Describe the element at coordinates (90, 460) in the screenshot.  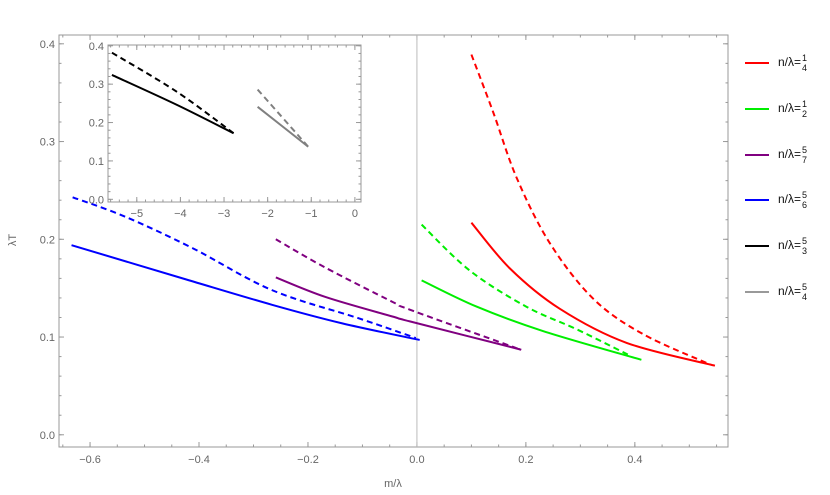
I see `x-tick-label: −0.6` at that location.